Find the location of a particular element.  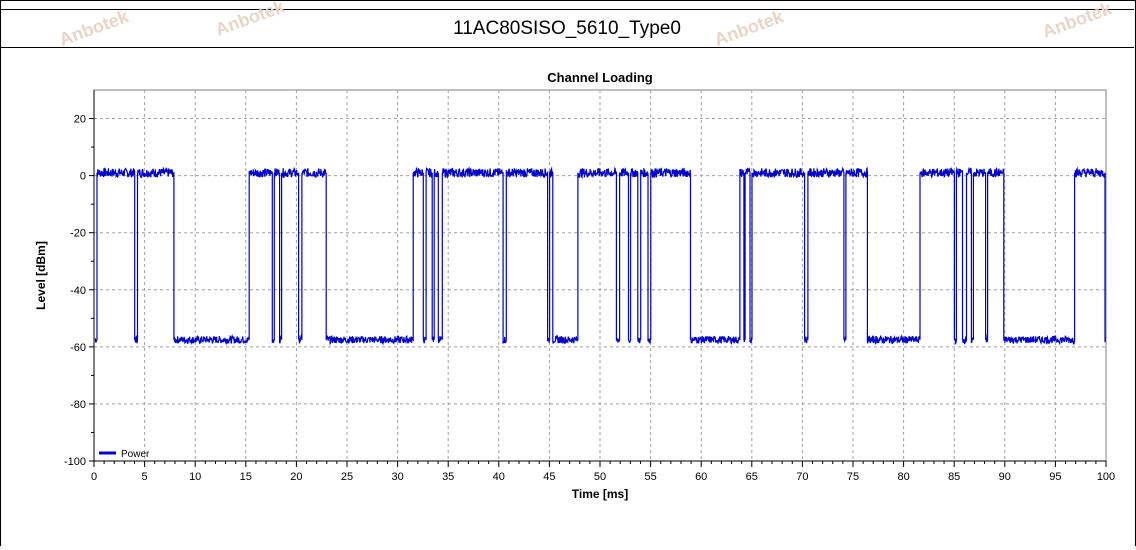

x-tick-label: 20 is located at coordinates (296, 477).